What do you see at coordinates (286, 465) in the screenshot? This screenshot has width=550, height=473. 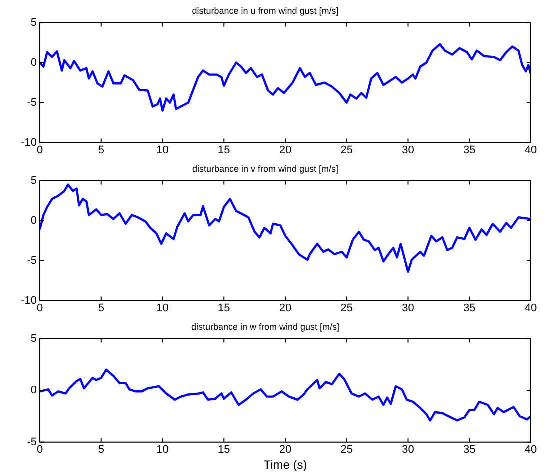 I see `x-axis-title: Time (s)` at bounding box center [286, 465].